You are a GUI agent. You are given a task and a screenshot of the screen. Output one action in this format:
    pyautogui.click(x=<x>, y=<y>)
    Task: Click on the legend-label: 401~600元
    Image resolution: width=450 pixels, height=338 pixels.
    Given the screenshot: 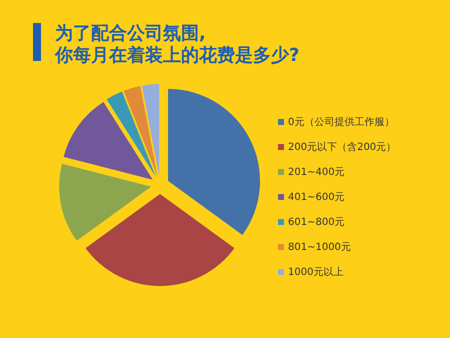 What is the action you would take?
    pyautogui.click(x=316, y=197)
    